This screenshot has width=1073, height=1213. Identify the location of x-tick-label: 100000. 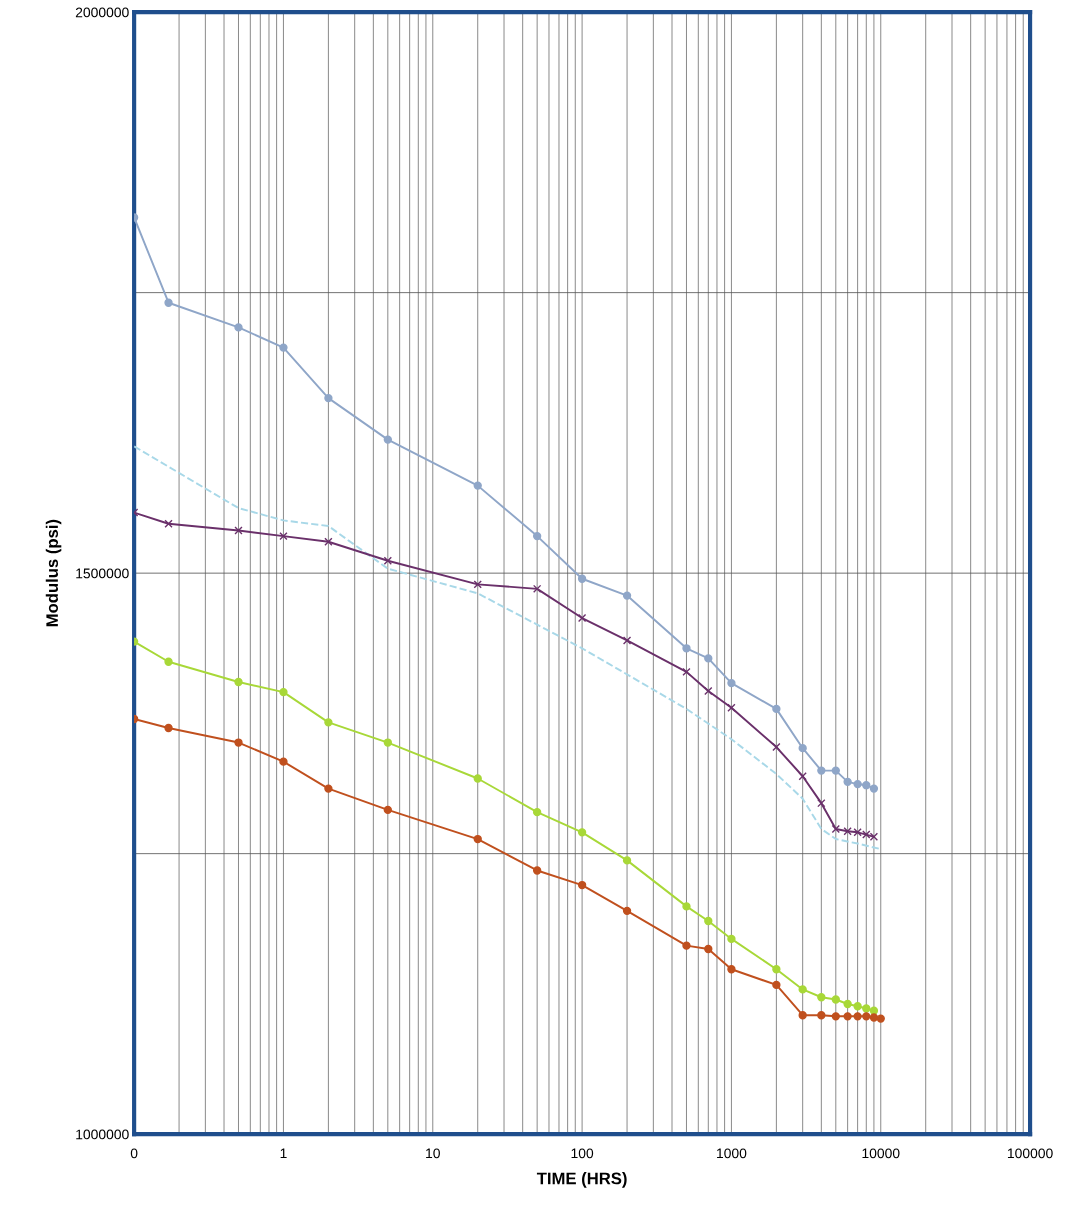
(1030, 1153).